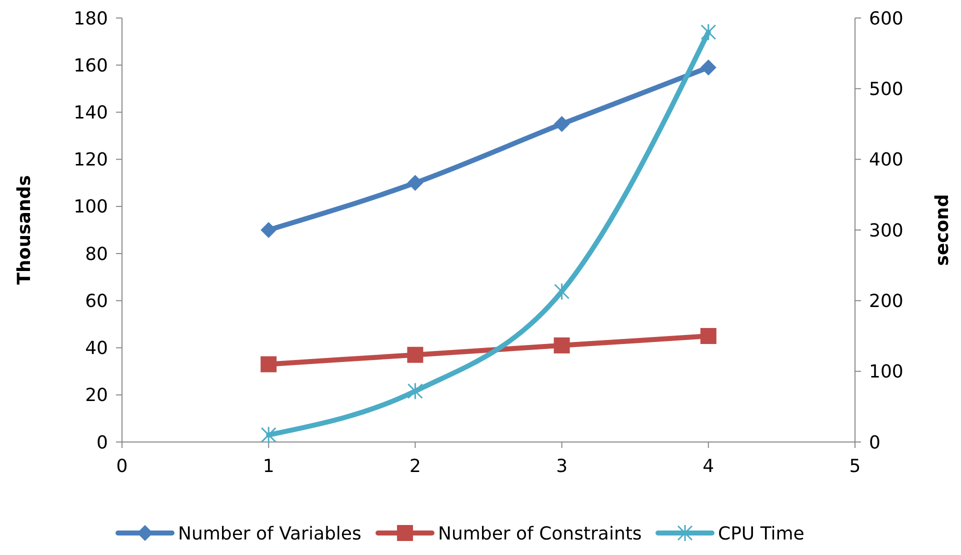 The height and width of the screenshot is (555, 961). Describe the element at coordinates (91, 160) in the screenshot. I see `y-tick-label: 120` at that location.